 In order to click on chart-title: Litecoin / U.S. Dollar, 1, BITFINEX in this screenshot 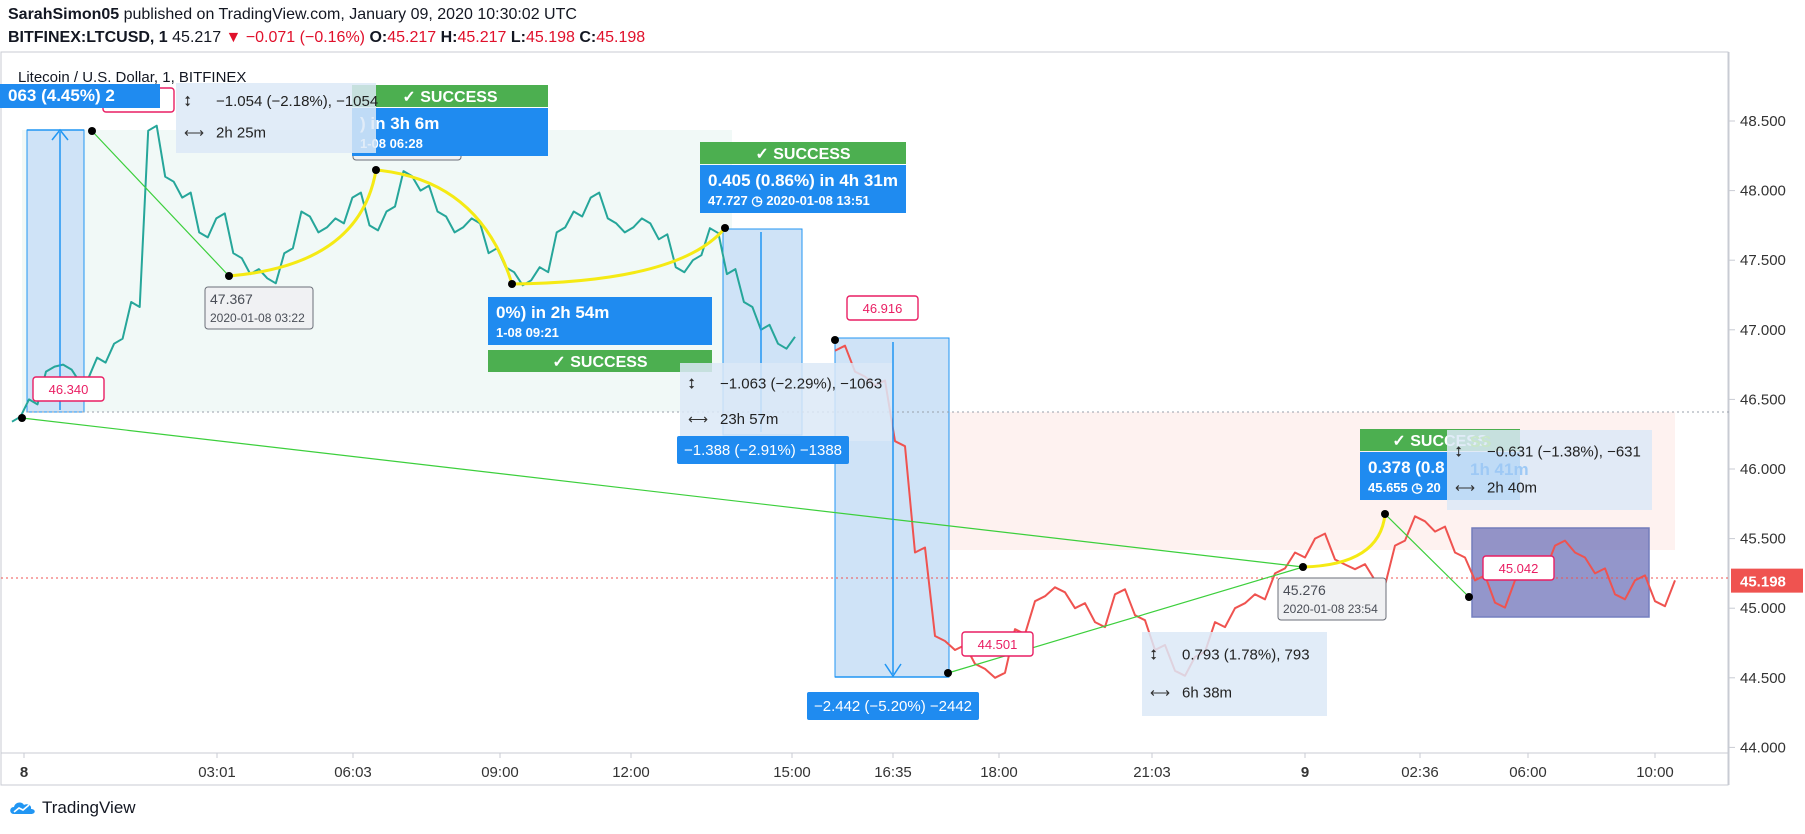, I will do `click(132, 77)`.